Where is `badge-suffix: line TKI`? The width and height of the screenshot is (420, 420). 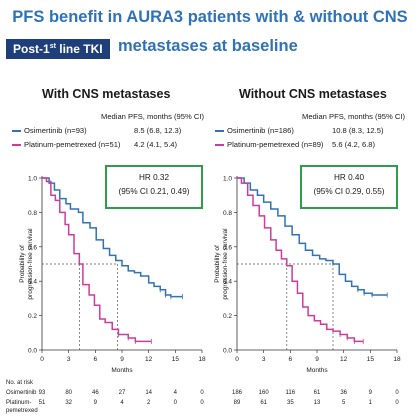 badge-suffix: line TKI is located at coordinates (79, 49).